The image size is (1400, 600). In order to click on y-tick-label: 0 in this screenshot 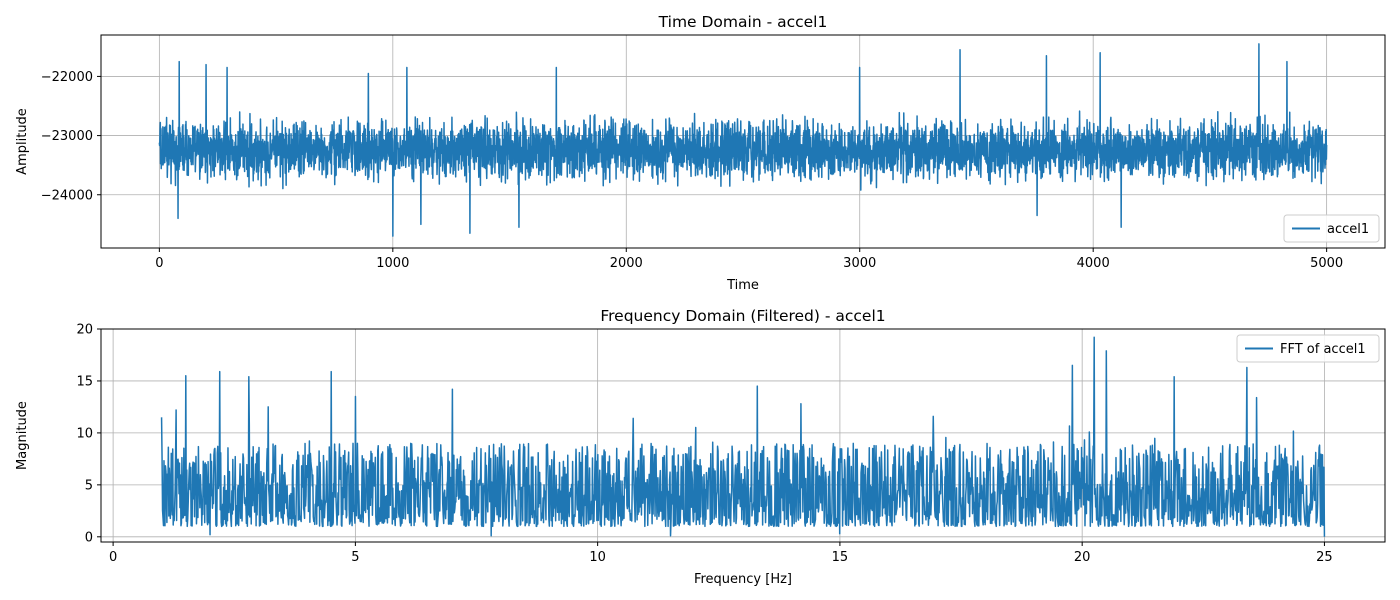, I will do `click(89, 537)`.